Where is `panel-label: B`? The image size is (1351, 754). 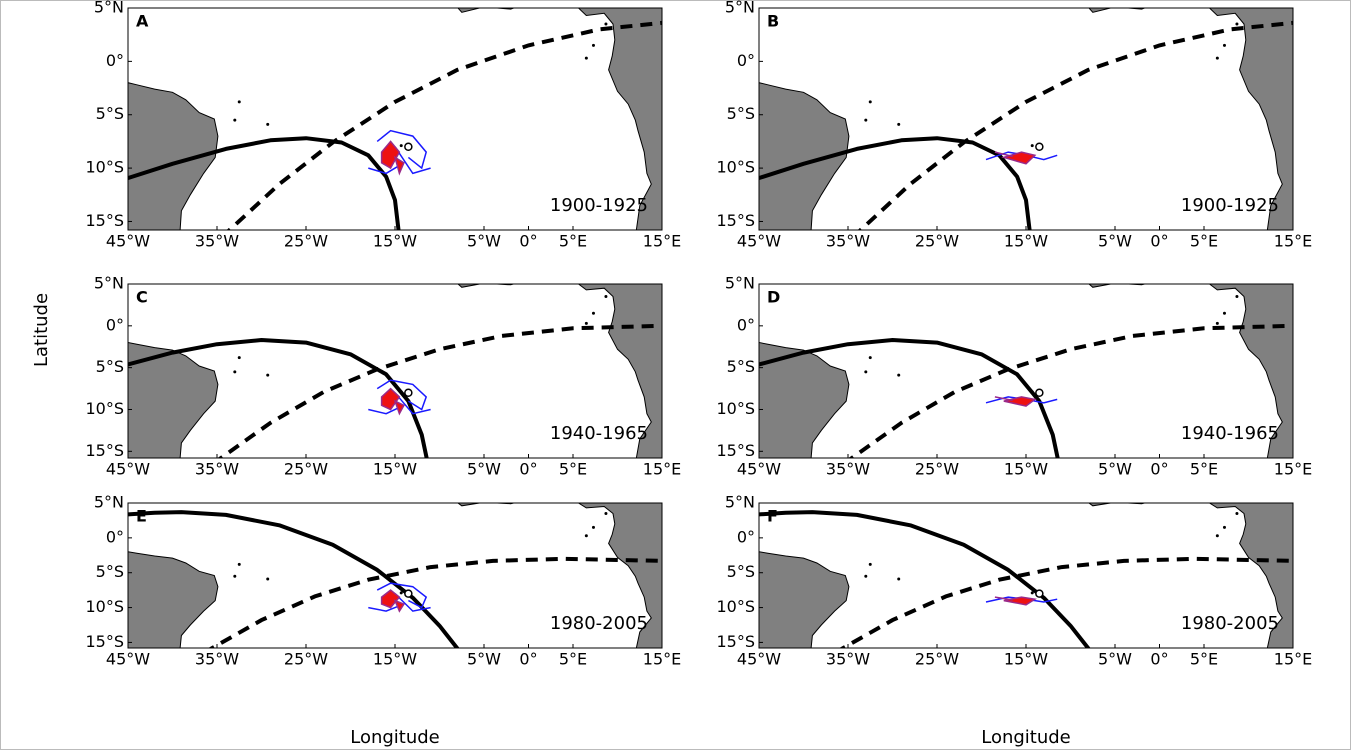 panel-label: B is located at coordinates (773, 21).